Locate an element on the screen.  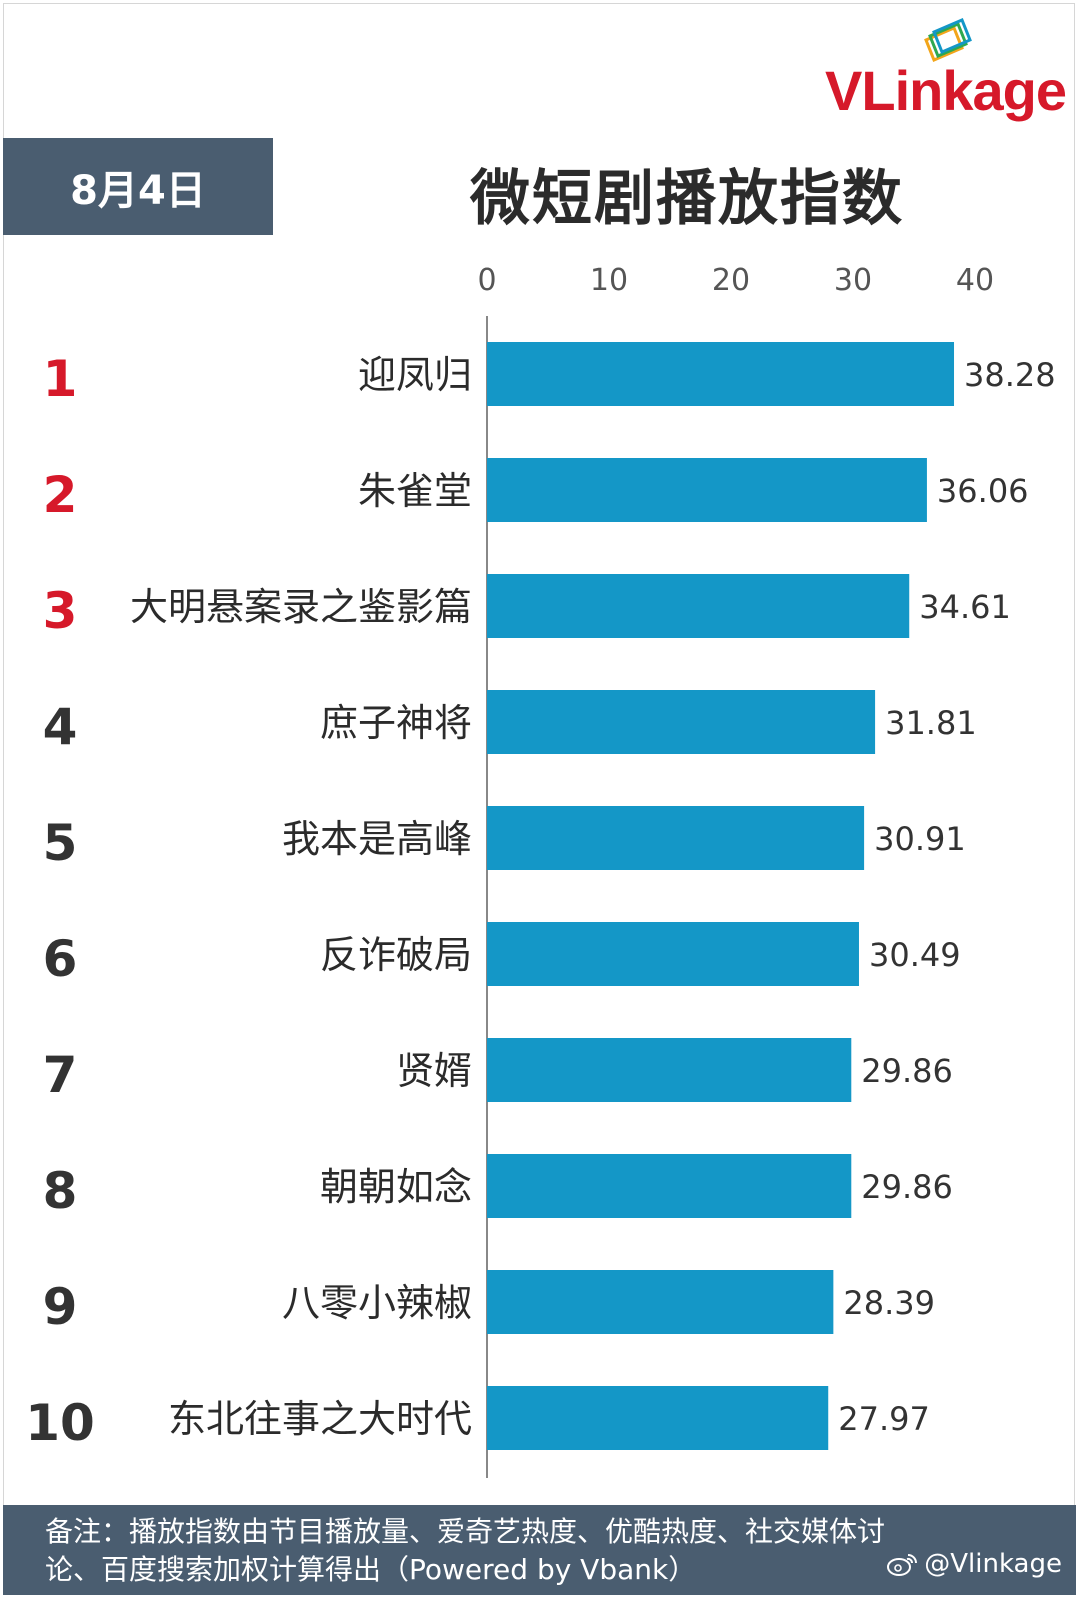
rank-number: 5 is located at coordinates (60, 843).